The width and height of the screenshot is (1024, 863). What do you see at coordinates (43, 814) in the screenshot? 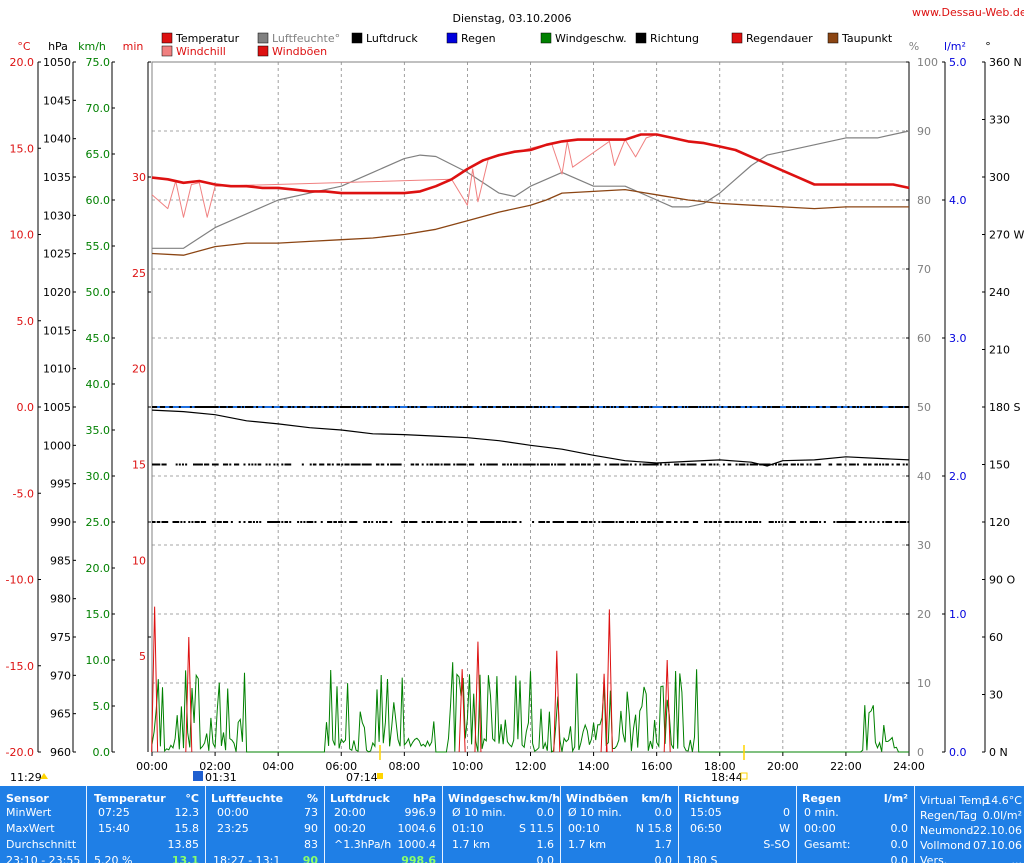
I see `table-row: MinWert` at bounding box center [43, 814].